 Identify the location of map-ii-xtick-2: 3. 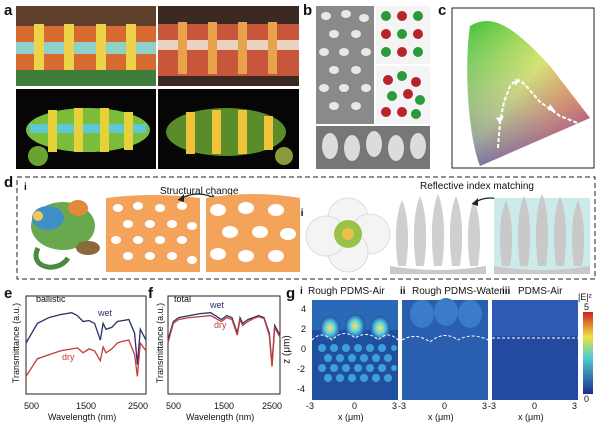
(485, 406).